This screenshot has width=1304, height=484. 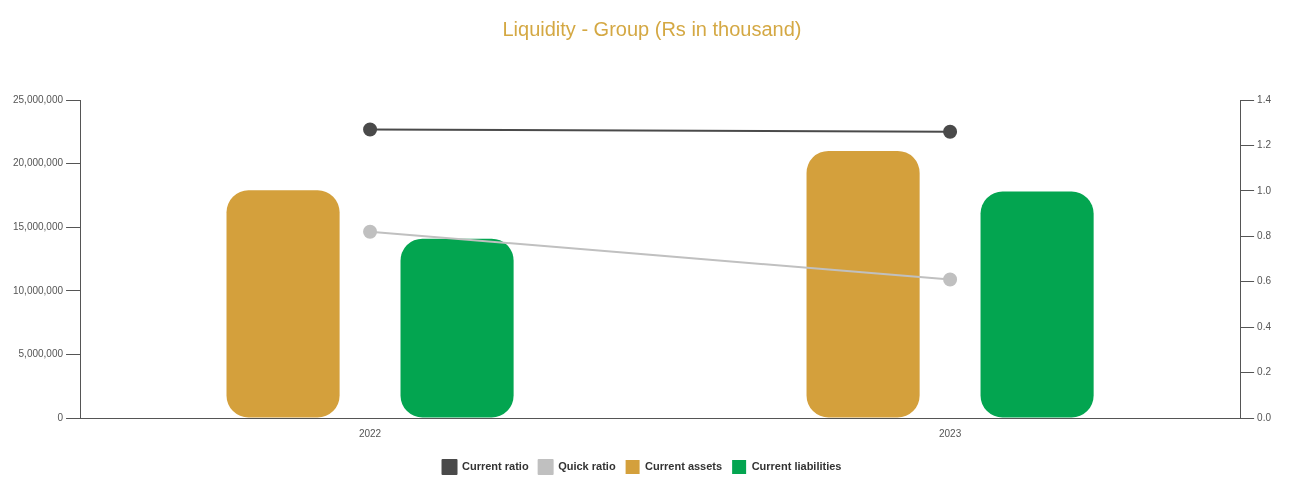 What do you see at coordinates (1264, 326) in the screenshot?
I see `y2-tick-label: 0.4` at bounding box center [1264, 326].